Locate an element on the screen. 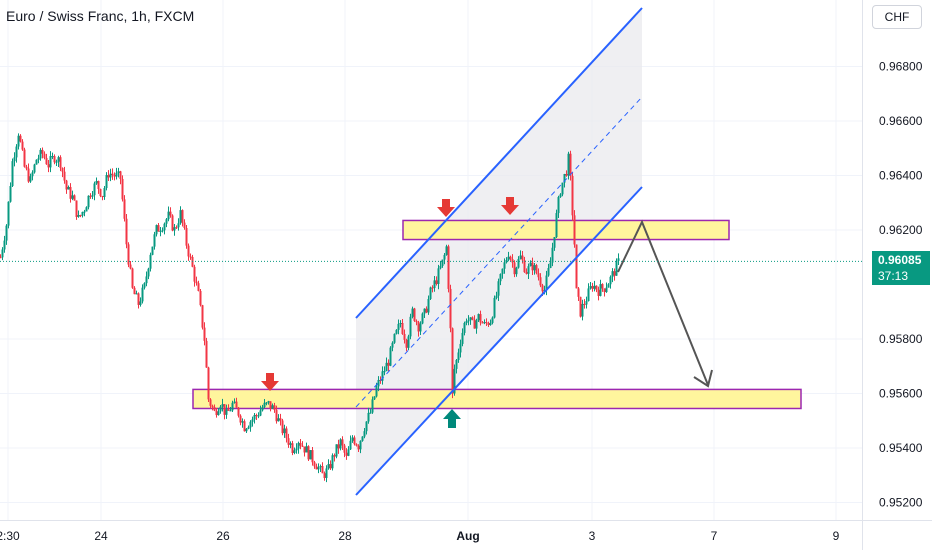 The image size is (932, 550). y-tick-label-1: 0.95400 is located at coordinates (901, 448).